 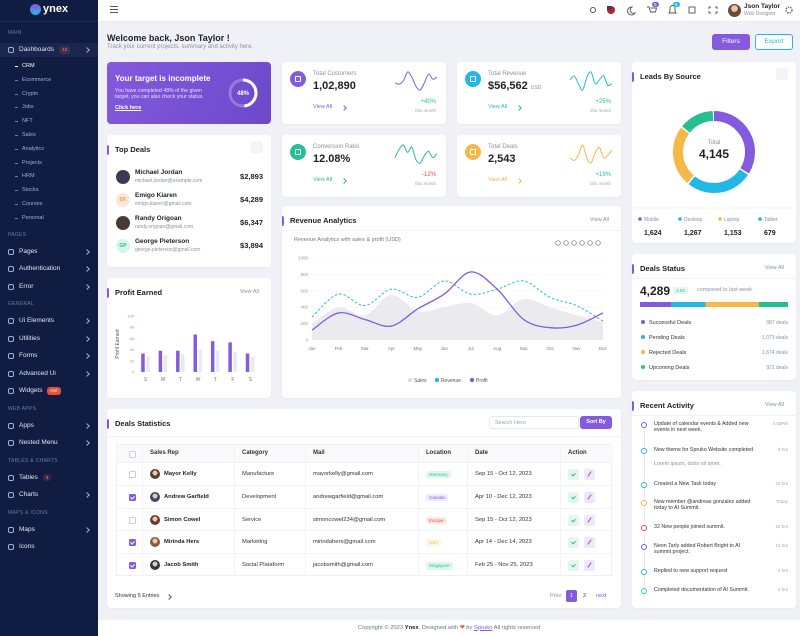 What do you see at coordinates (392, 348) in the screenshot?
I see `x-tick-label: Apr` at bounding box center [392, 348].